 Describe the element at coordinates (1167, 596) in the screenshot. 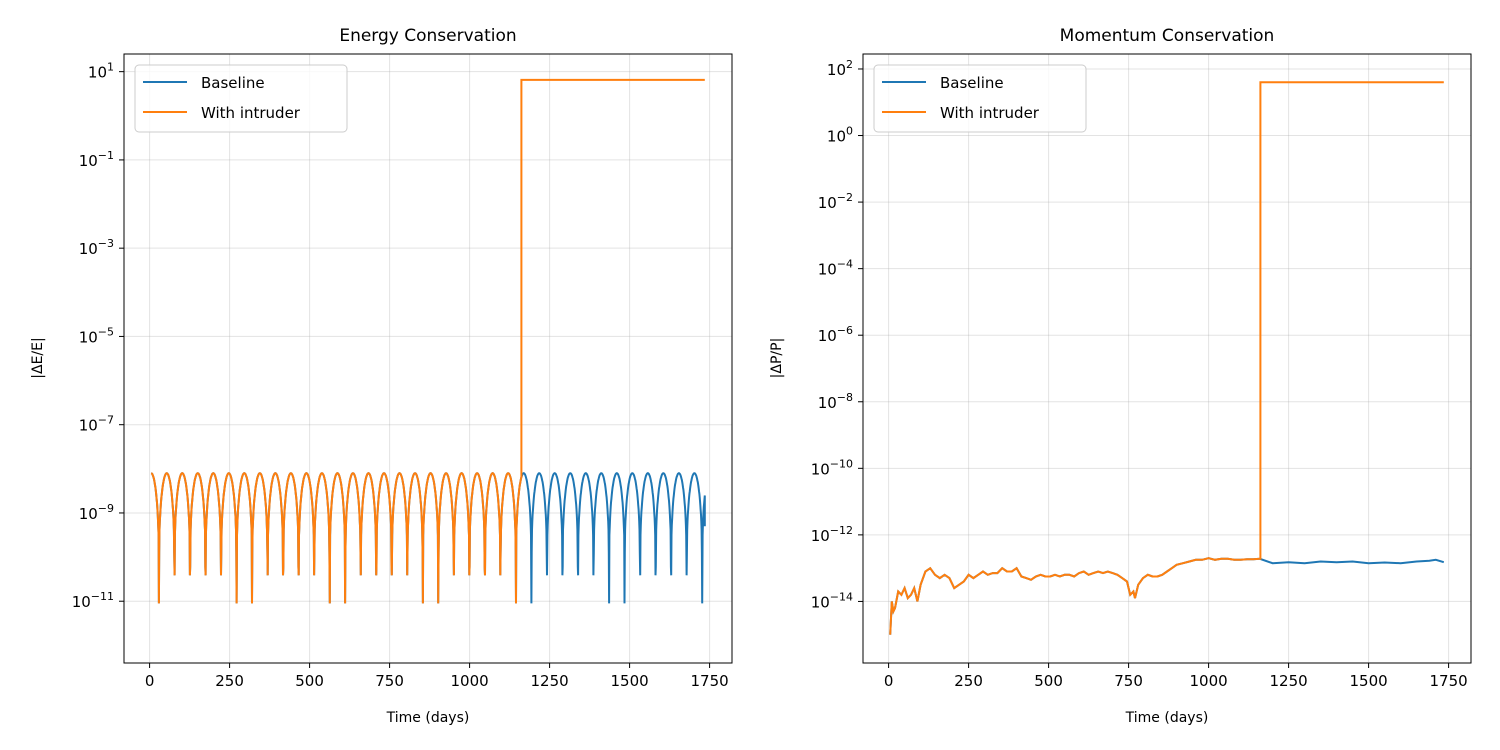

I see `momentum-line-baseline` at that location.